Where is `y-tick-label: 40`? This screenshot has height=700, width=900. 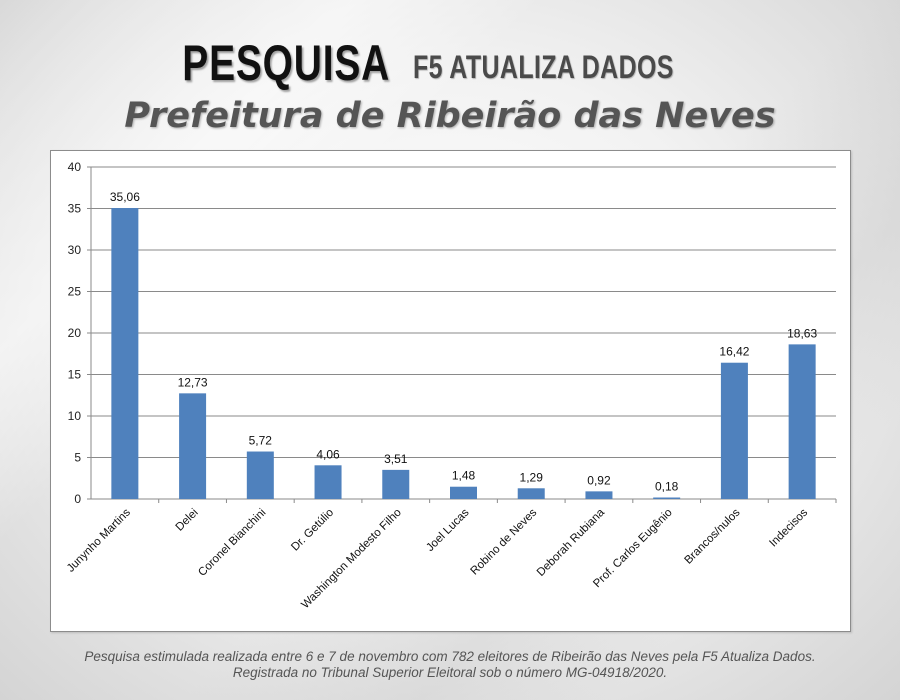 y-tick-label: 40 is located at coordinates (75, 167).